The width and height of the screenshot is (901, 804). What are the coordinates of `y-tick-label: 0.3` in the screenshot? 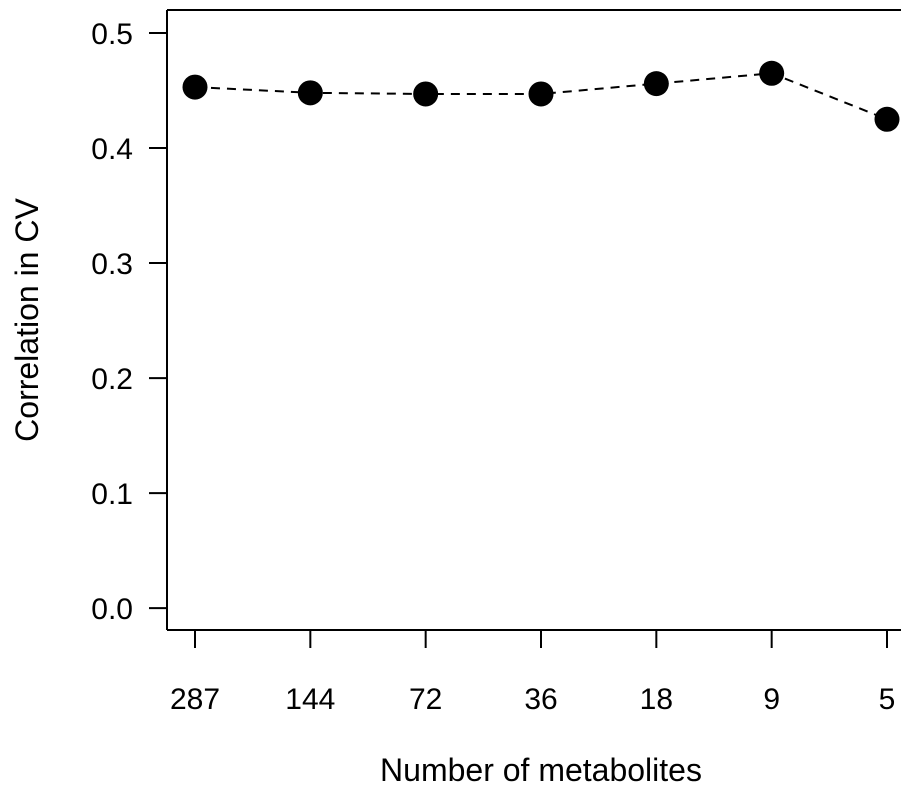 It's located at (112, 264).